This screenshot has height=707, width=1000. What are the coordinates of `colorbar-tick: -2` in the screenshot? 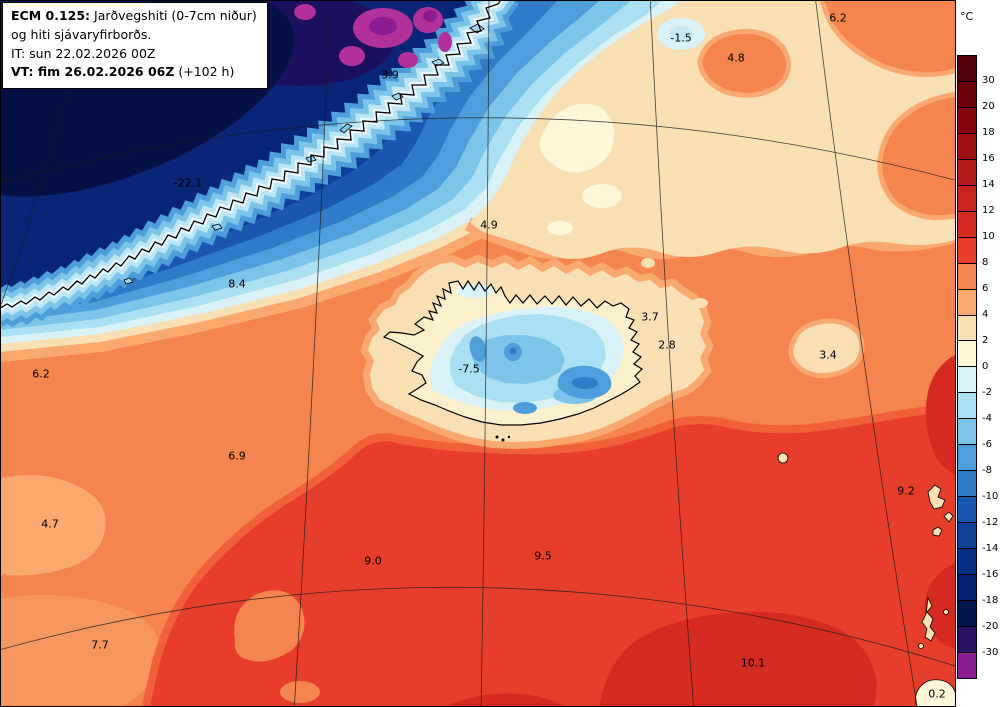 It's located at (987, 392).